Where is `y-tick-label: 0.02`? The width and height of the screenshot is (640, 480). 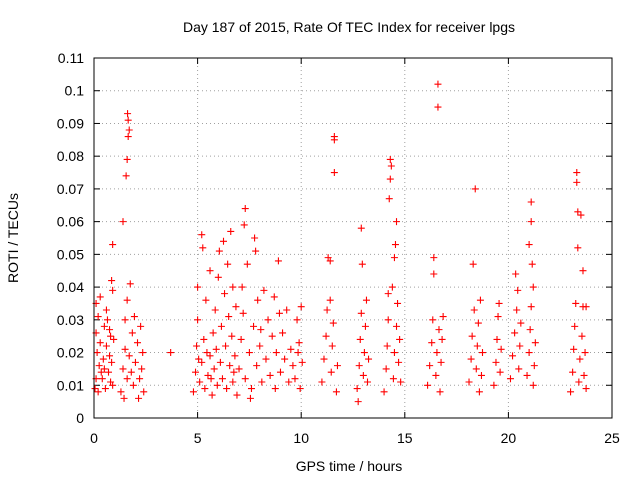
y-tick-label: 0.02 is located at coordinates (70, 353).